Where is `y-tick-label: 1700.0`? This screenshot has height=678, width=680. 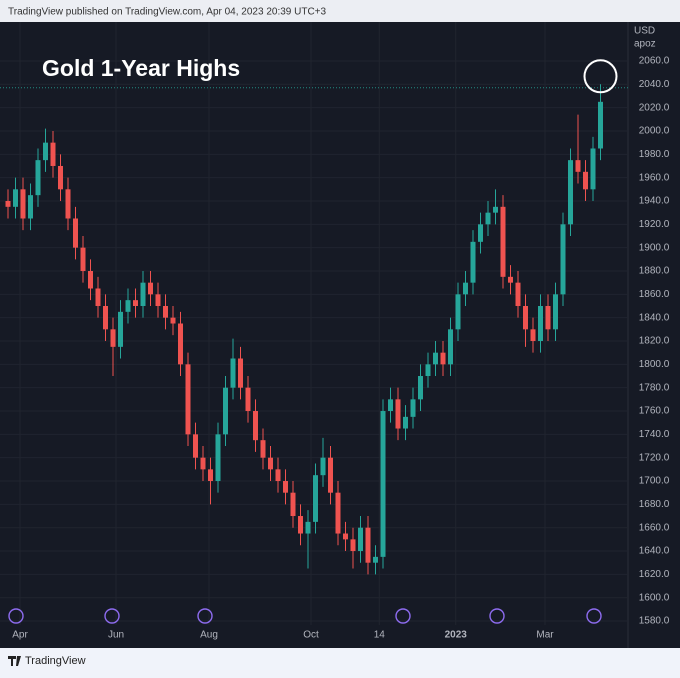 y-tick-label: 1700.0 is located at coordinates (654, 481).